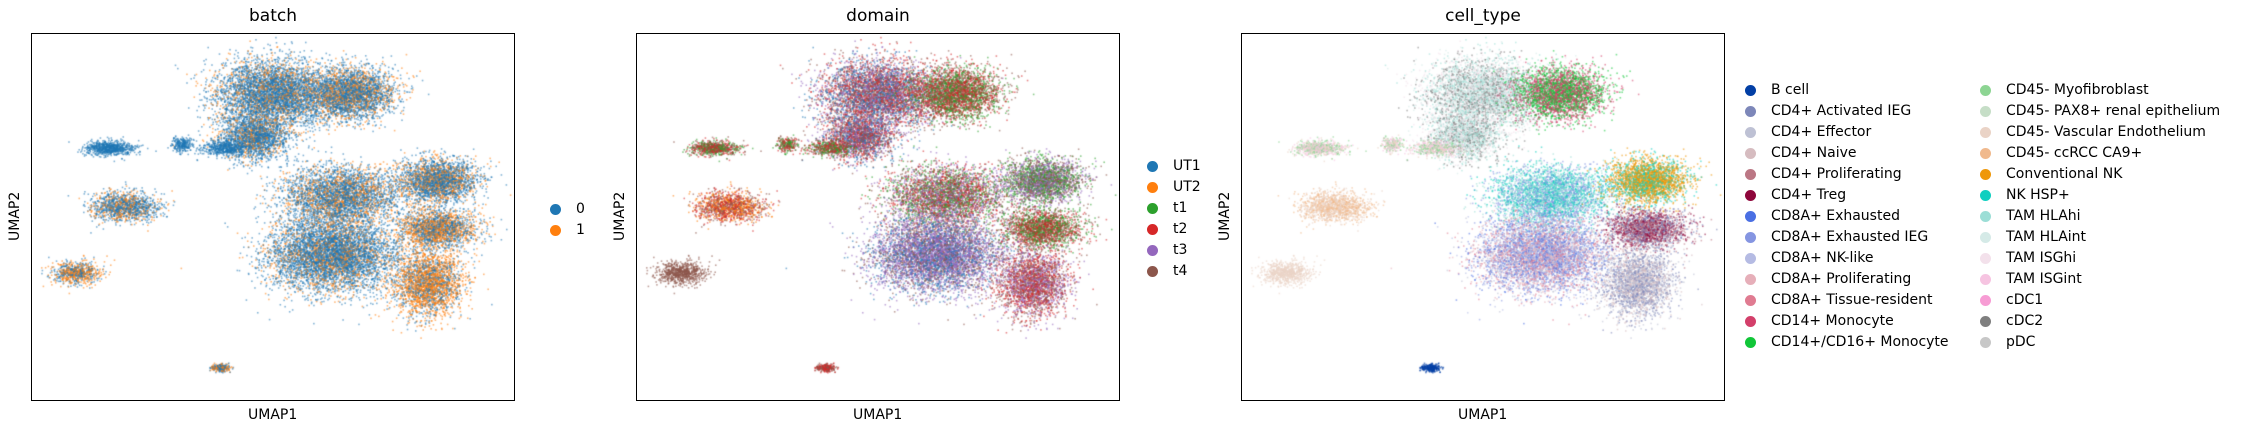  What do you see at coordinates (1822, 258) in the screenshot?
I see `legend-label: CD8A+ NK-like` at bounding box center [1822, 258].